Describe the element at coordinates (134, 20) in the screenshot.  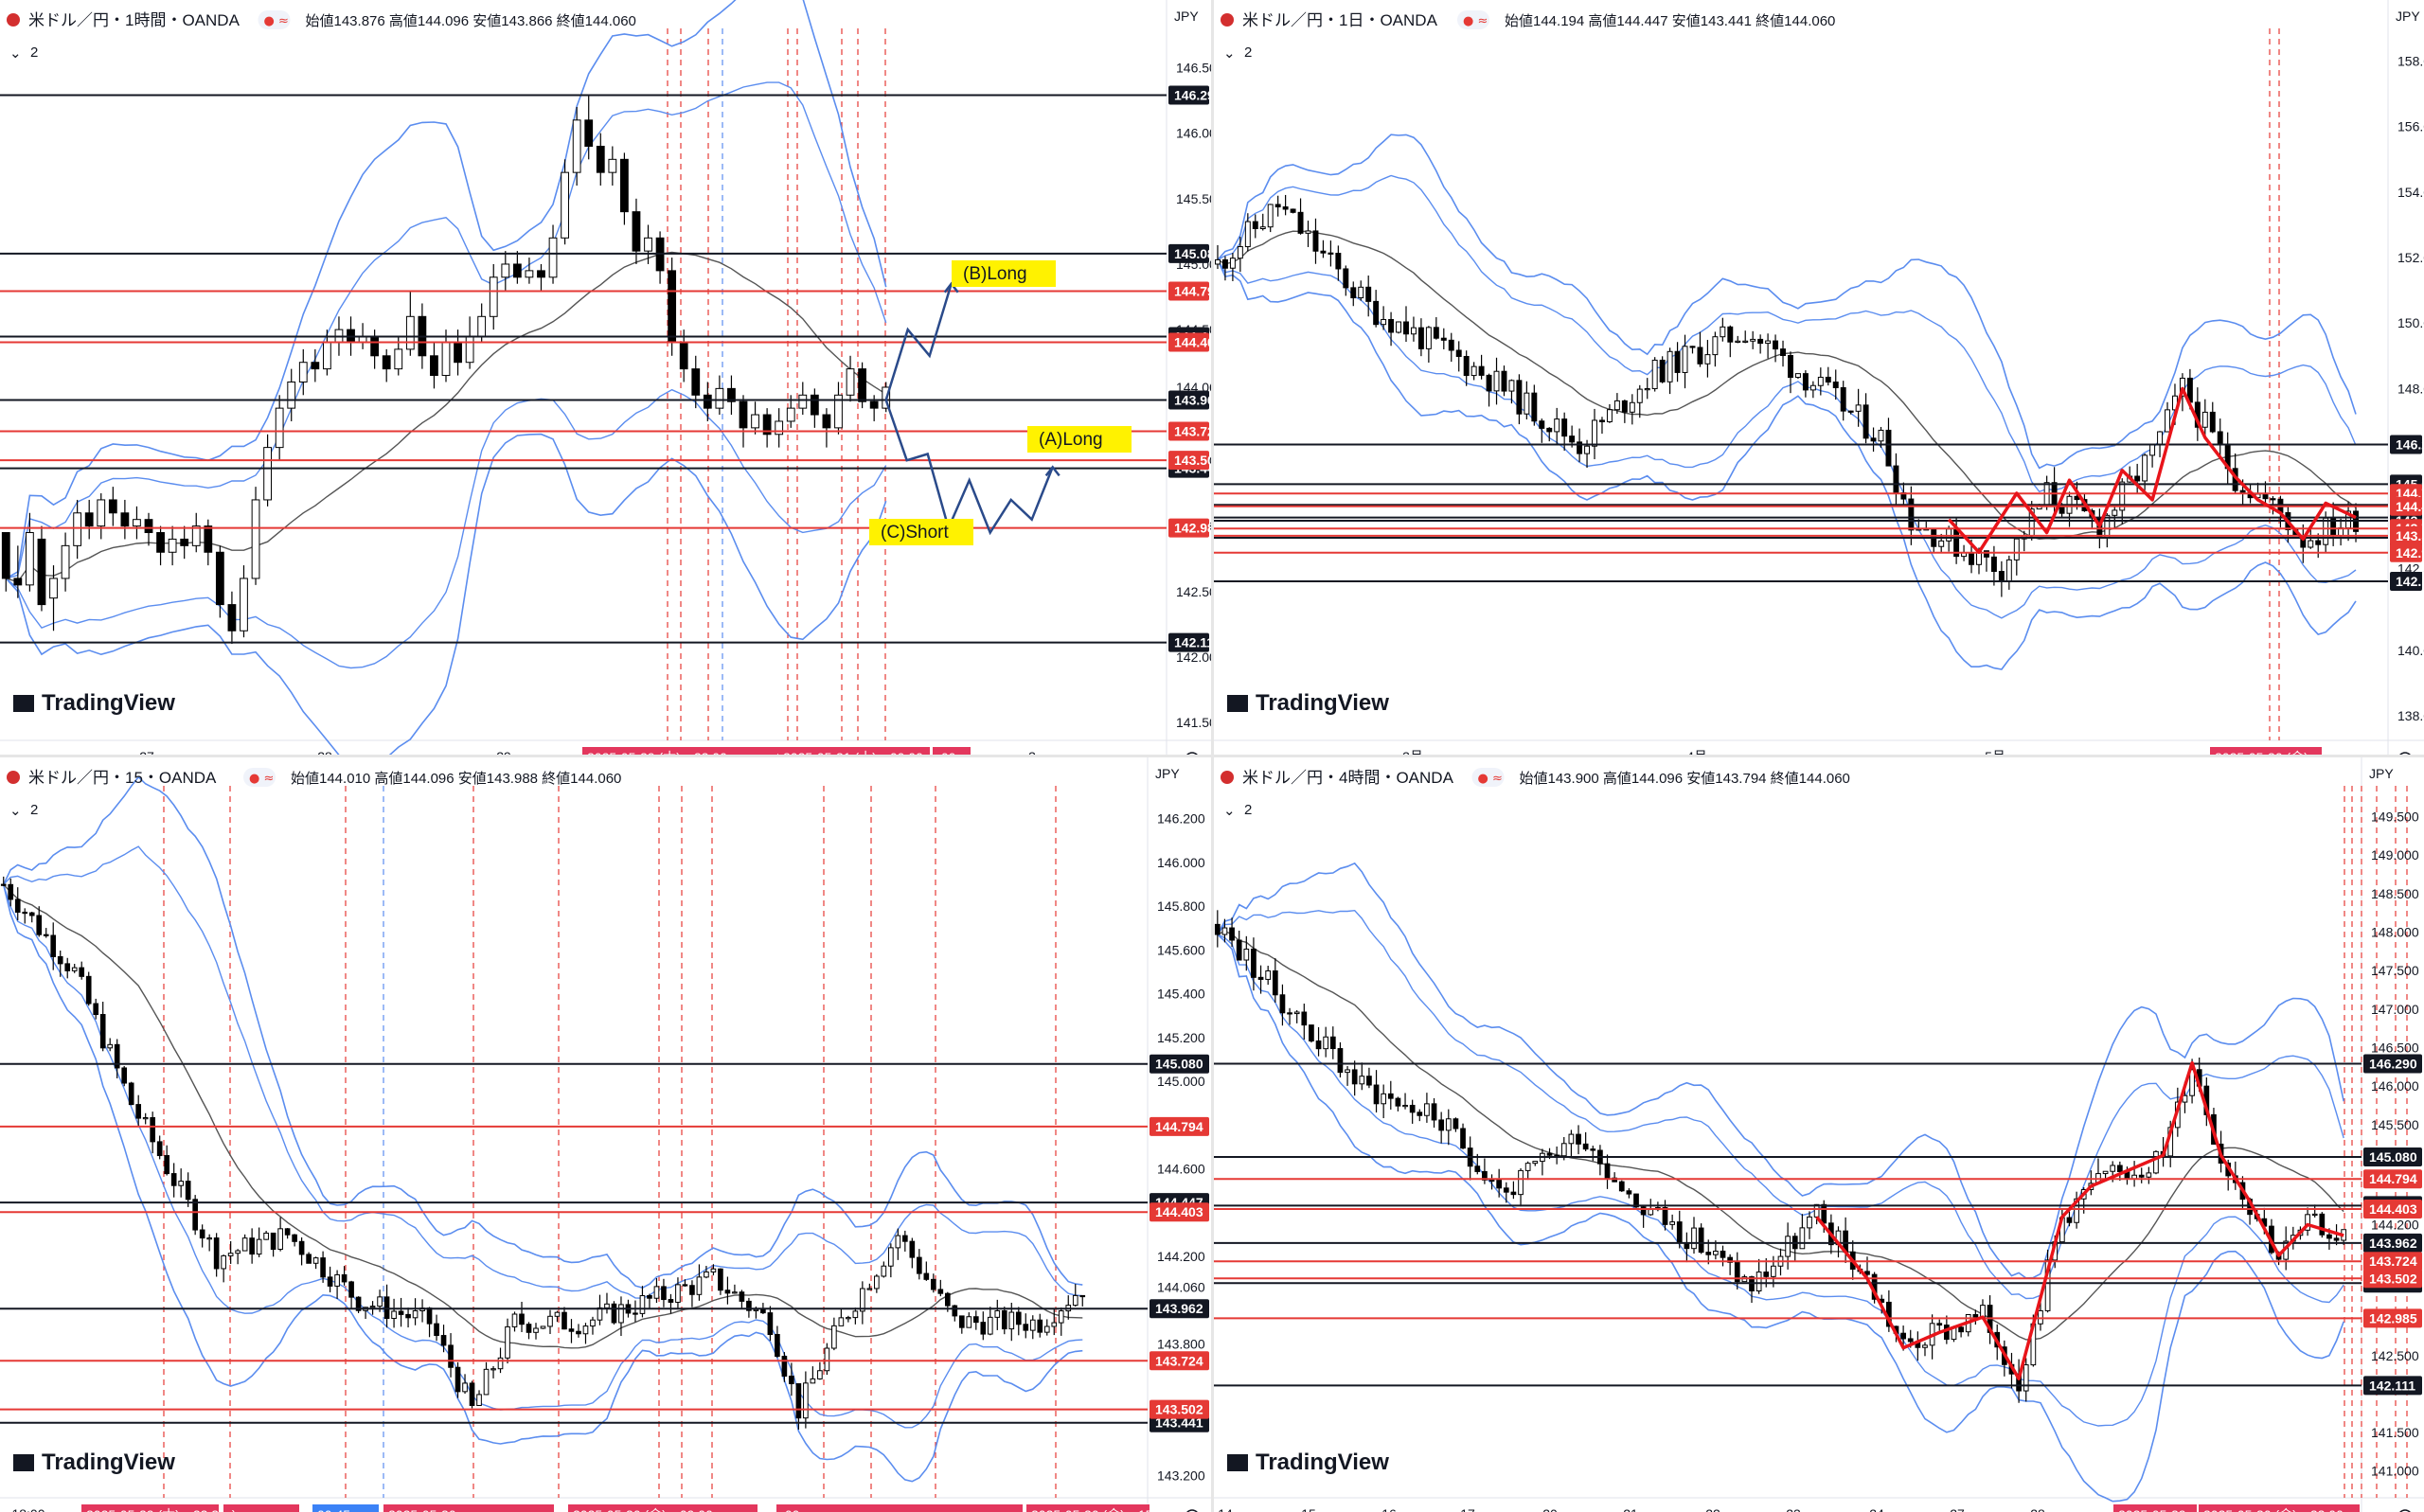
I see `symbol-title: 米ドル／円・1時間・OANDA` at that location.